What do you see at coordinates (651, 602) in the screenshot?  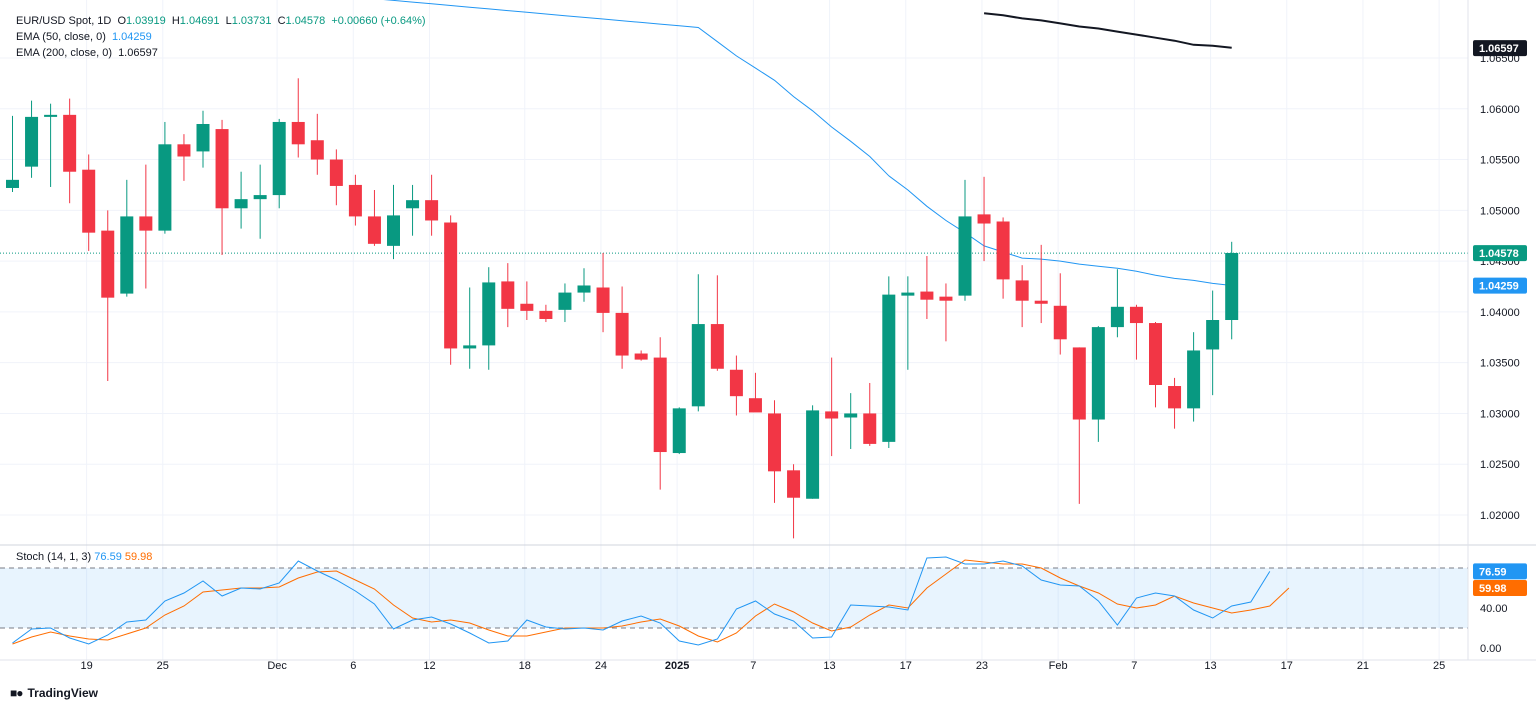 I see `stoch-d-line` at bounding box center [651, 602].